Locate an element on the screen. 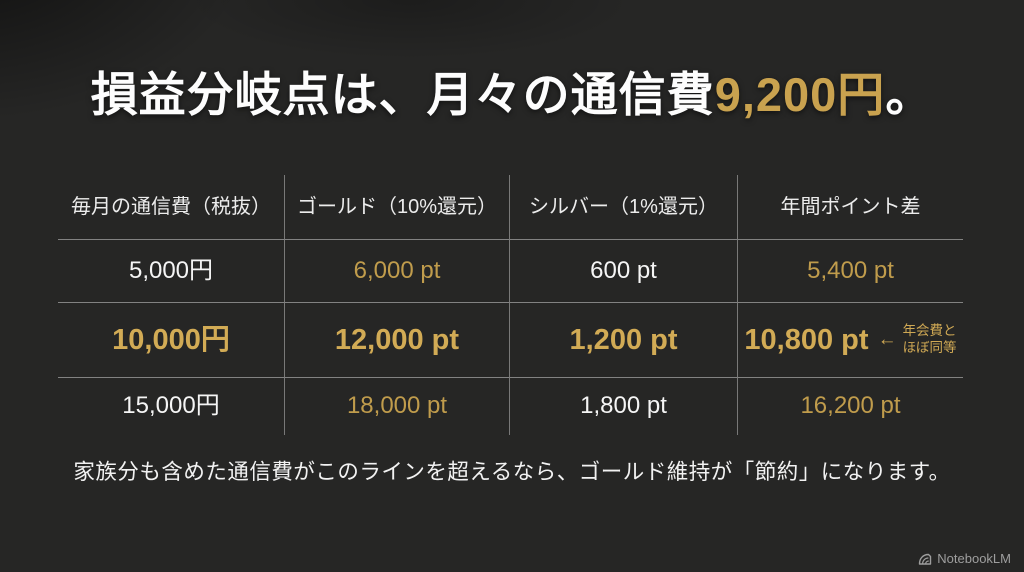  row2-point-diff-wrap: 10,800 pt ← 年会費と ほぼ同等 is located at coordinates (850, 340).